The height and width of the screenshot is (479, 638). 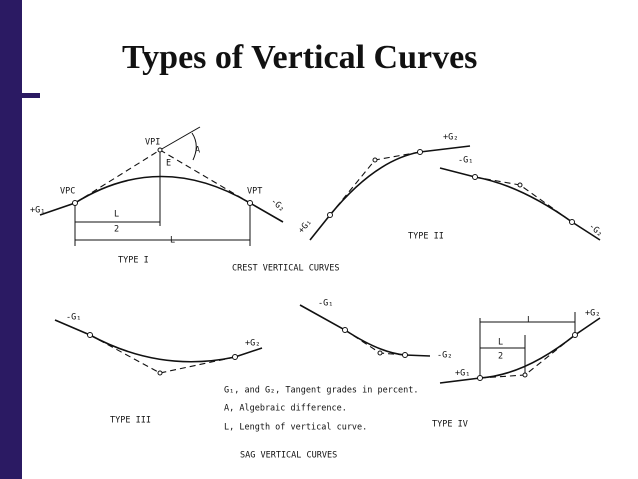 I want to click on title: Types of Vertical Curves, so click(x=299, y=57).